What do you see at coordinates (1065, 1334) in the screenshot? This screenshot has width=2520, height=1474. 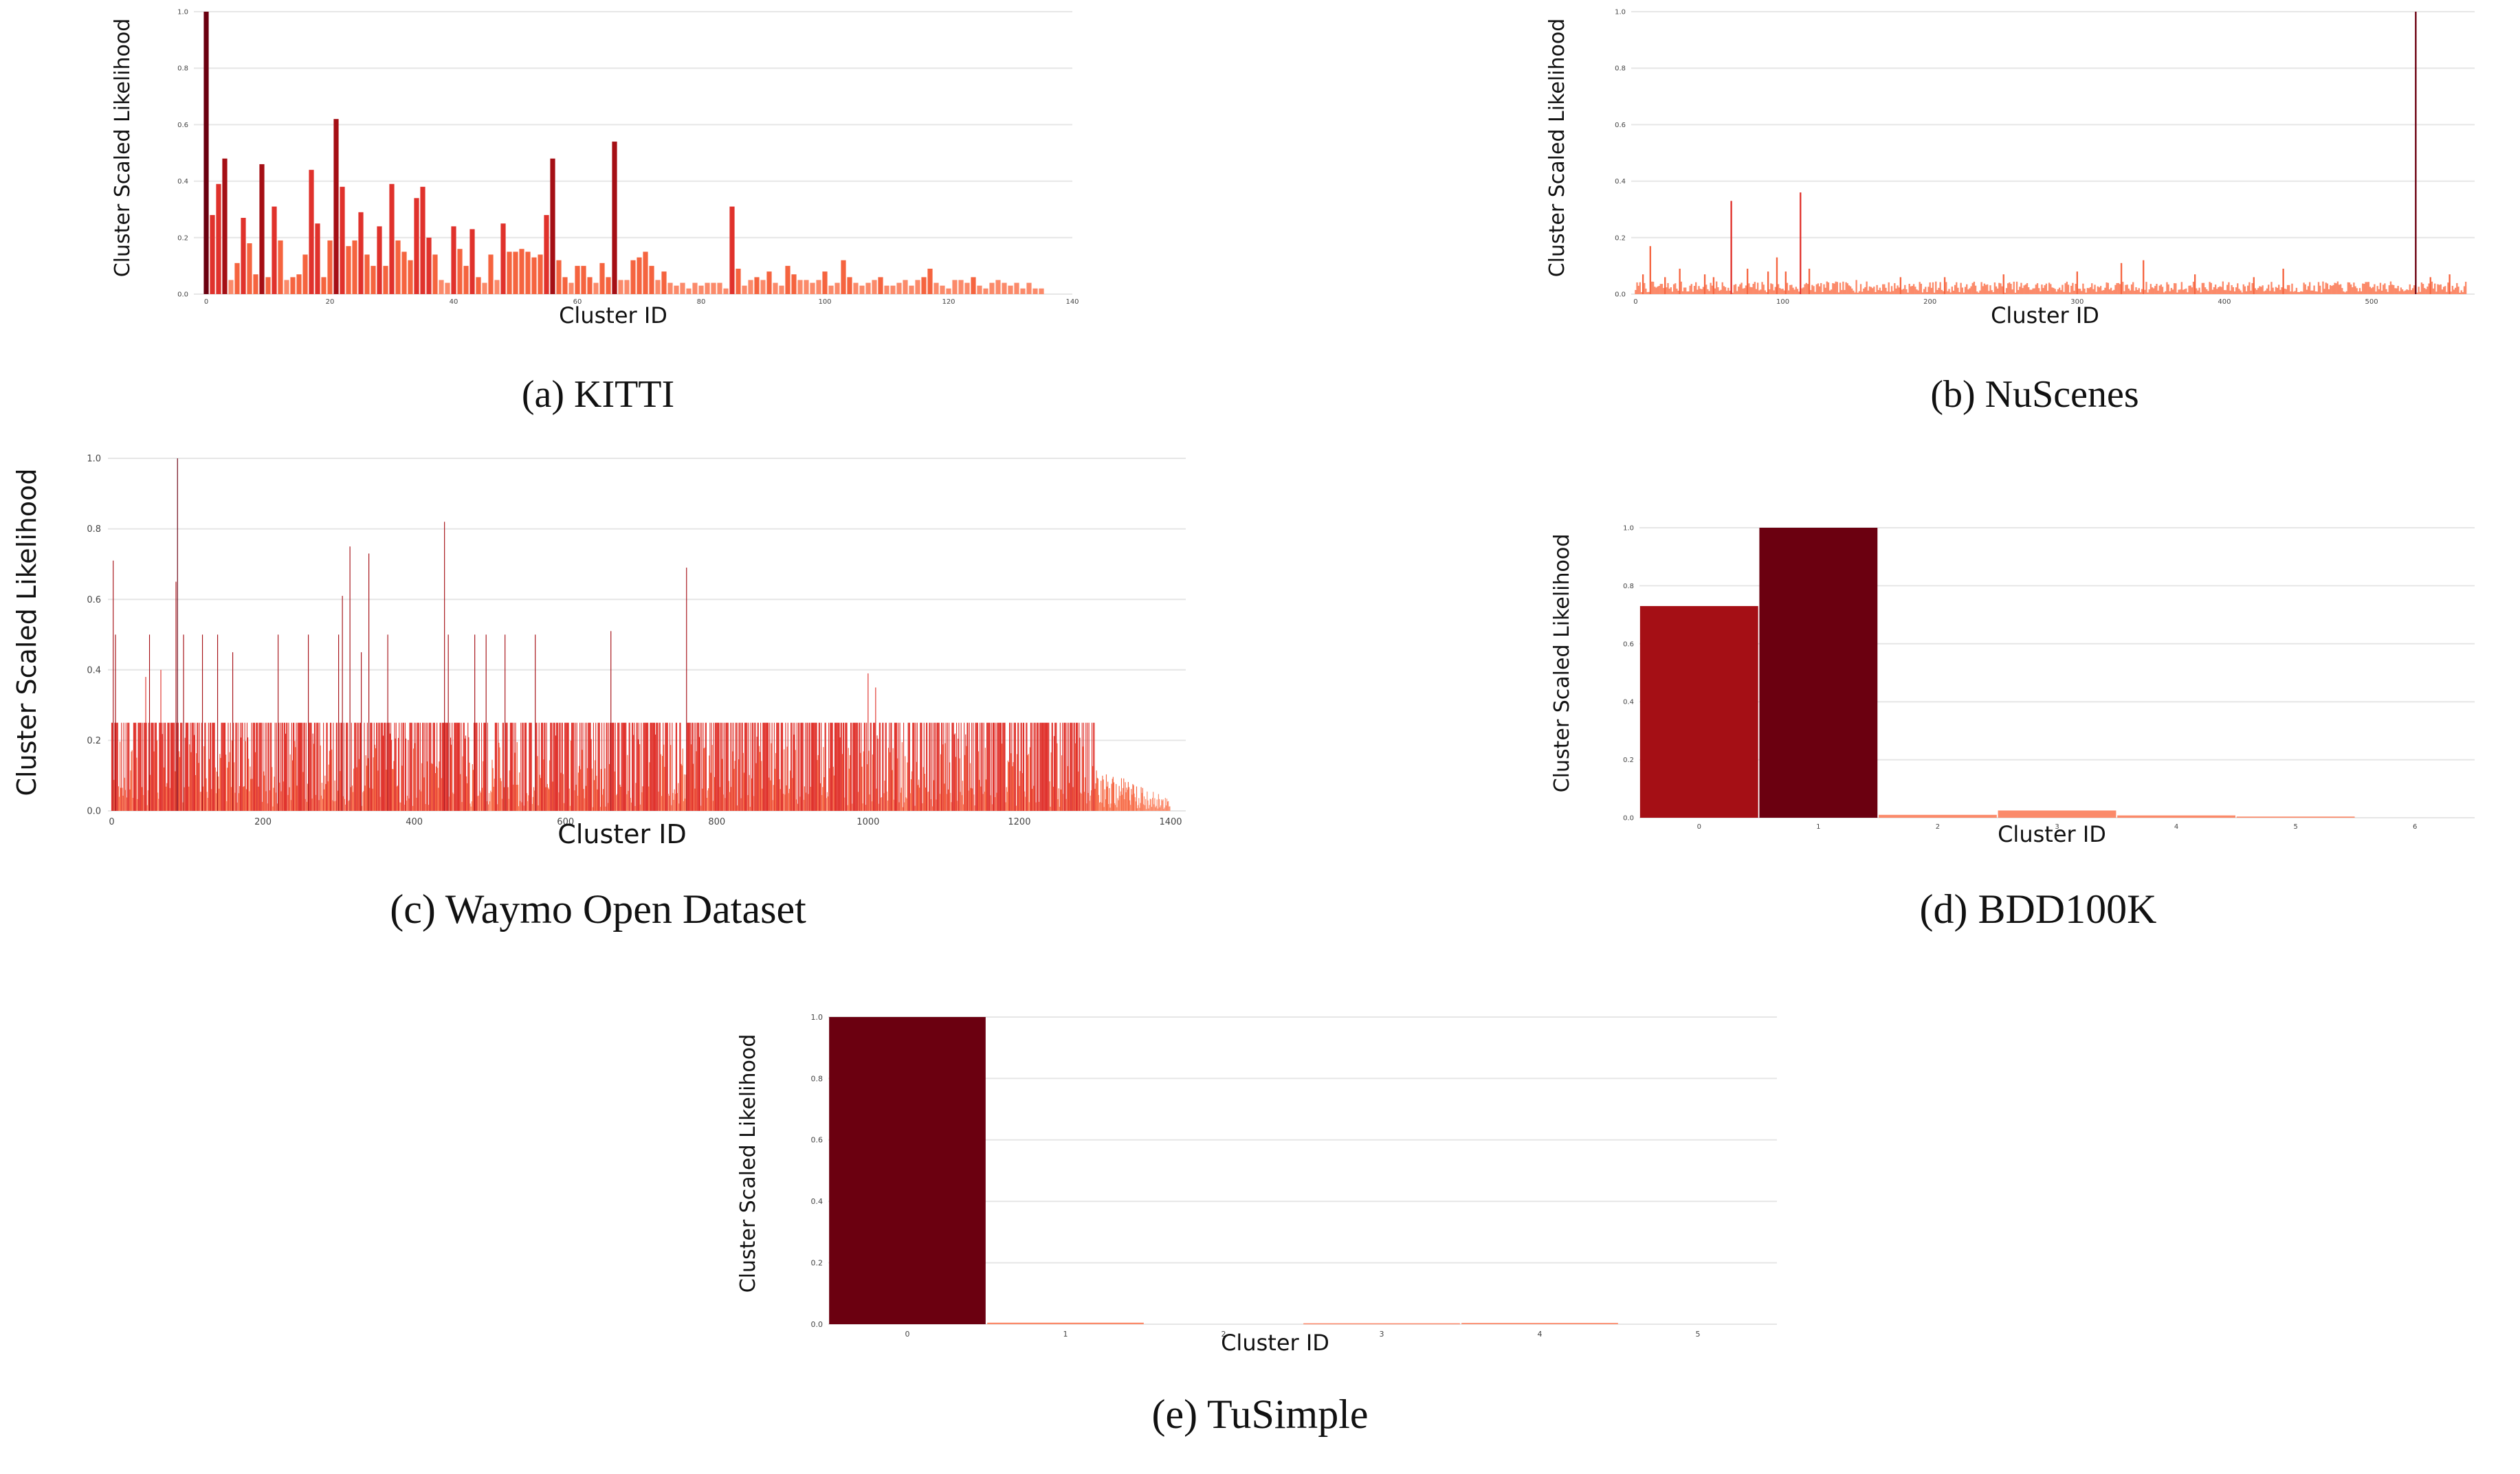 I see `x-tick-label: 1` at bounding box center [1065, 1334].